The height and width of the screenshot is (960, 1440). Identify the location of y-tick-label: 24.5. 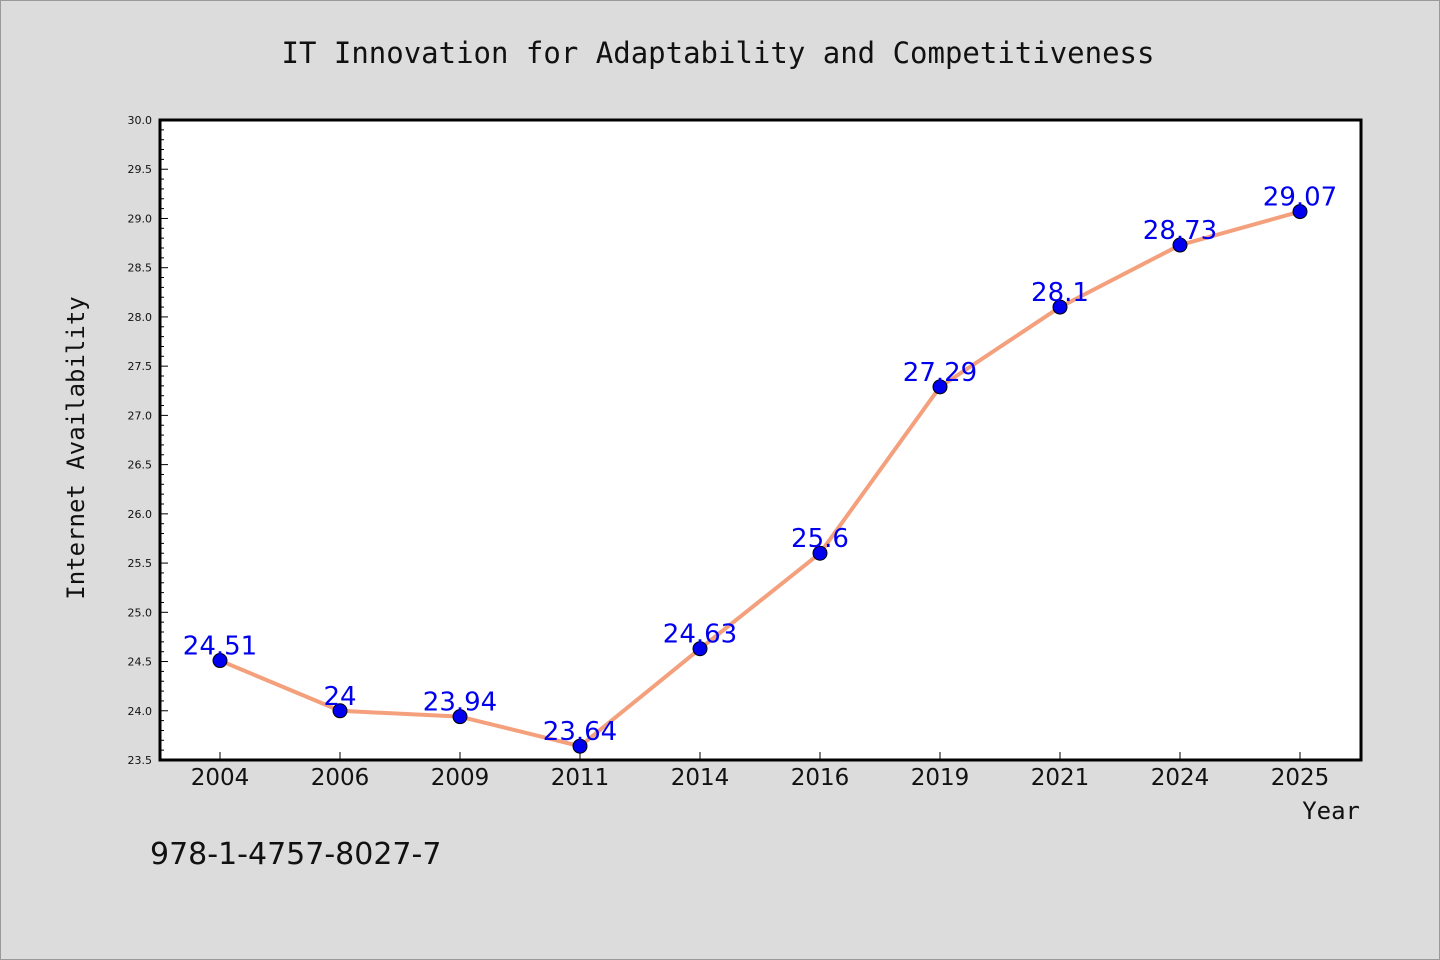
(140, 662).